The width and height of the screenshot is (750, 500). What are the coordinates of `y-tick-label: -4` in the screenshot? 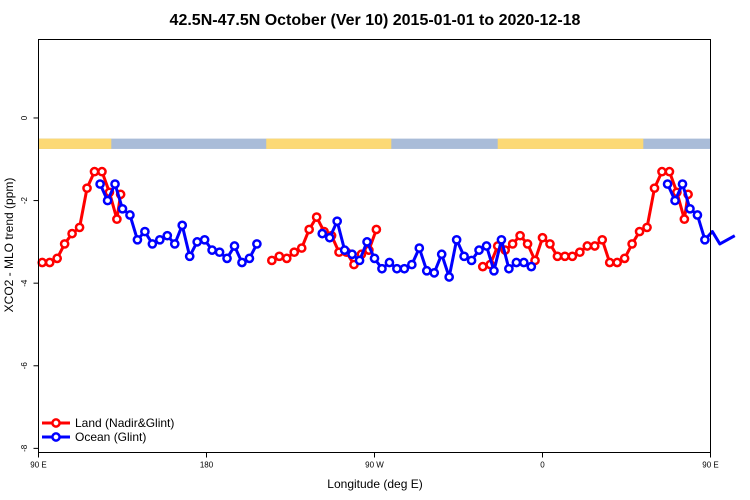 It's located at (24, 283).